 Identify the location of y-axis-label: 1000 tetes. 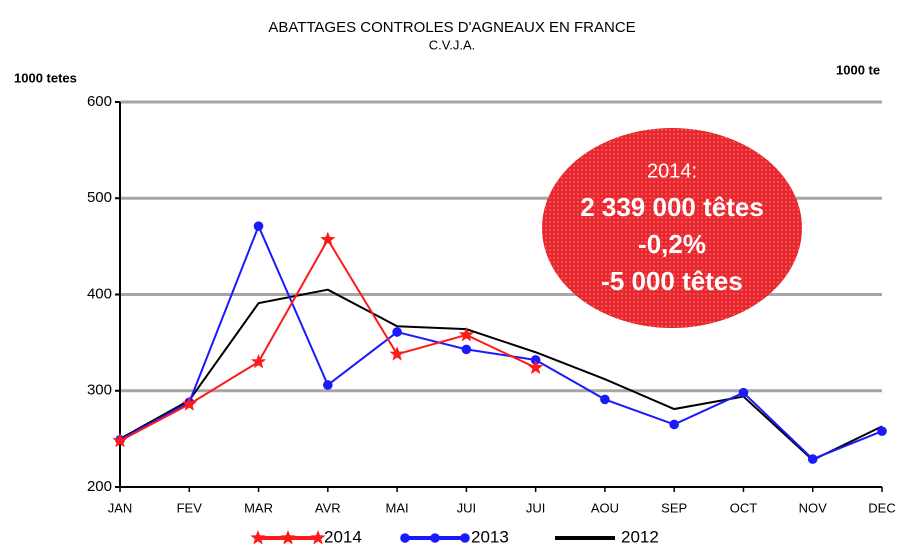
(45, 77).